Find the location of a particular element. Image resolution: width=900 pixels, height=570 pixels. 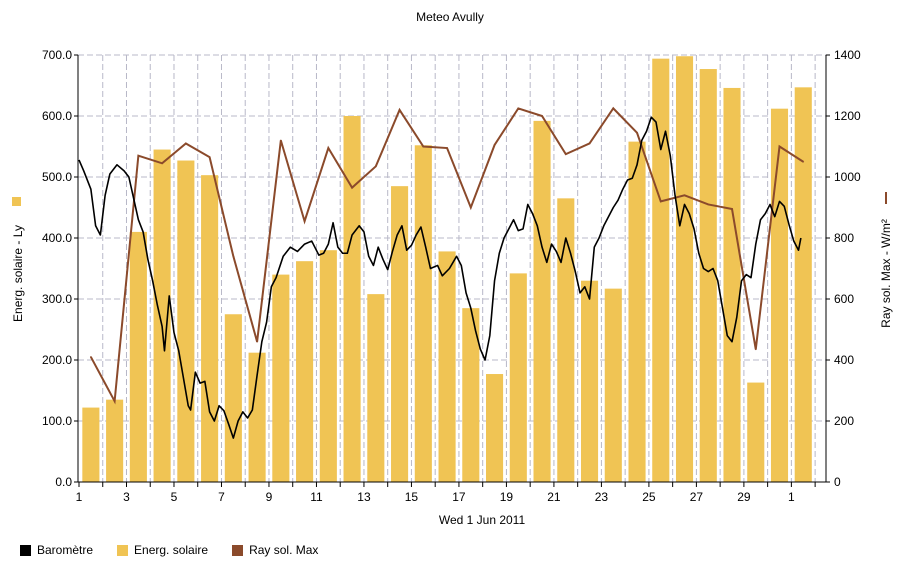

y-right-tick-label: 200 is located at coordinates (844, 421).